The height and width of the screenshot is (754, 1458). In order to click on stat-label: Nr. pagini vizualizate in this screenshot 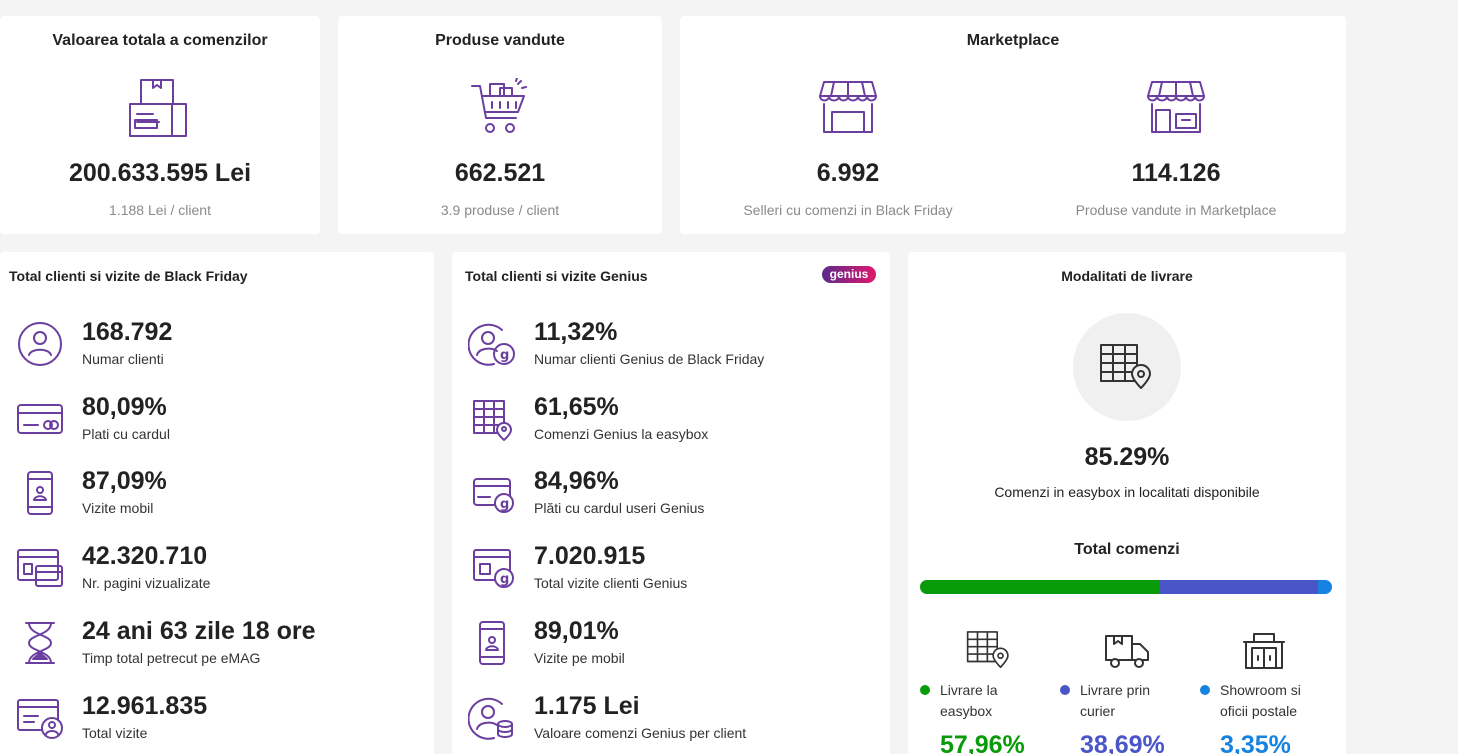, I will do `click(146, 583)`.